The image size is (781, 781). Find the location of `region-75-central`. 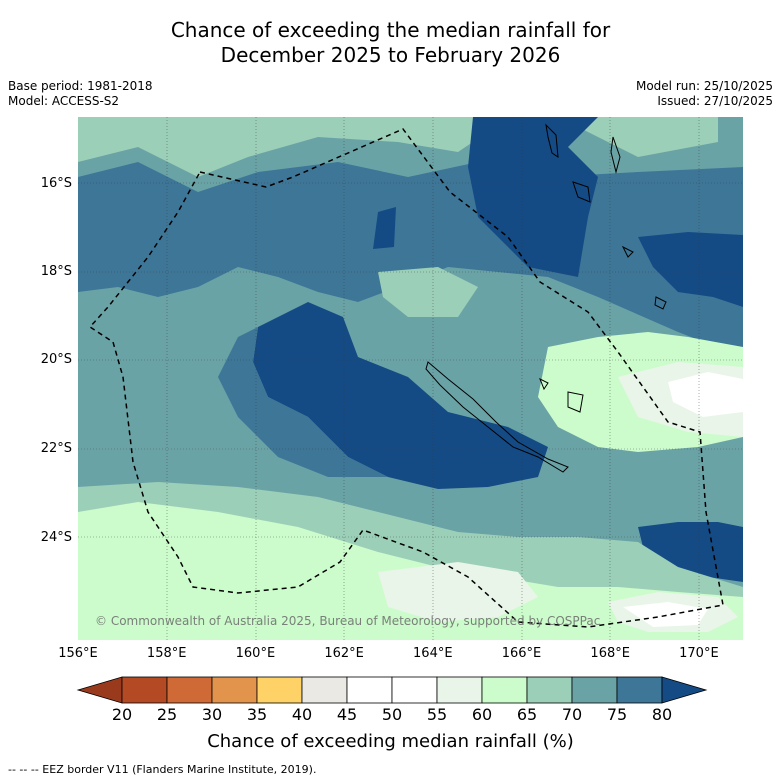

region-75-central is located at coordinates (303, 402).